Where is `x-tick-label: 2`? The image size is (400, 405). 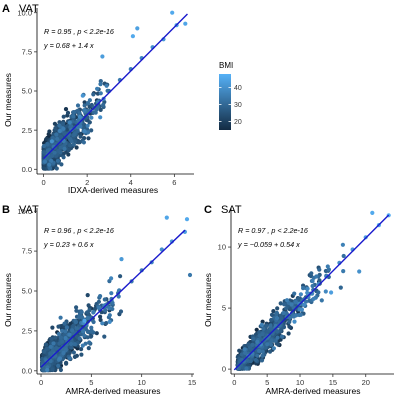 x-tick-label: 2 is located at coordinates (87, 182).